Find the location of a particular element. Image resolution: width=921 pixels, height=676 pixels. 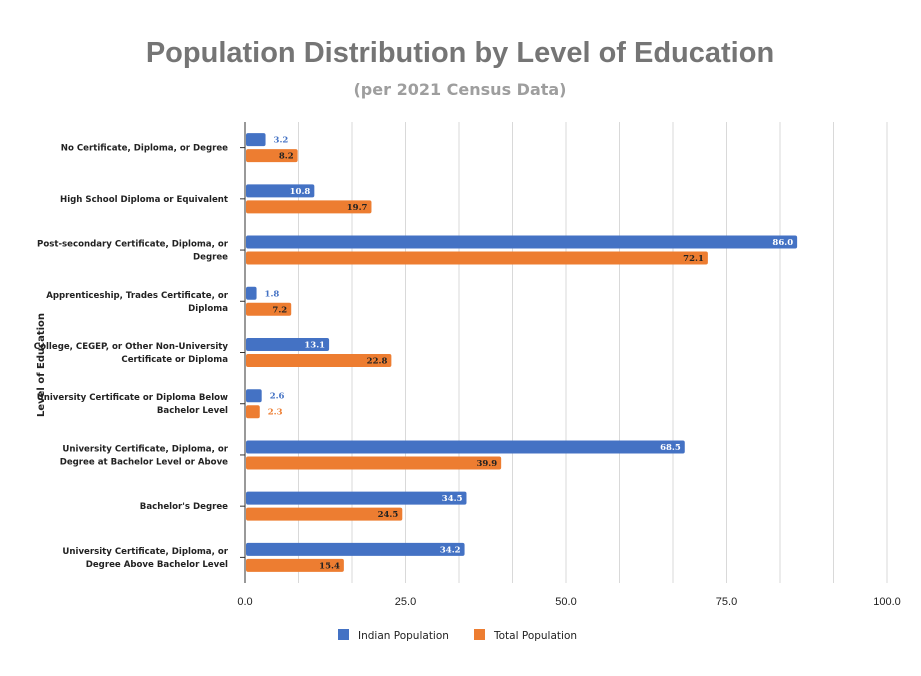

legend-item-total-population: Total Population is located at coordinates (525, 635).